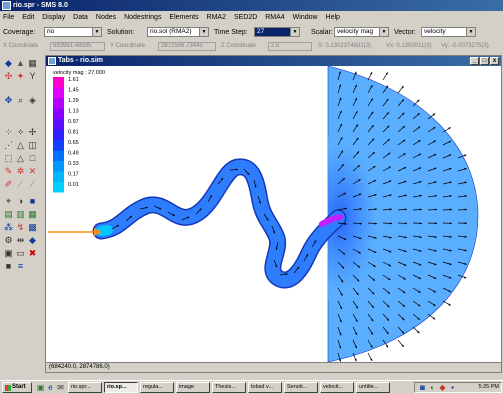  I want to click on z-coord-field: 2.5, so click(290, 46).